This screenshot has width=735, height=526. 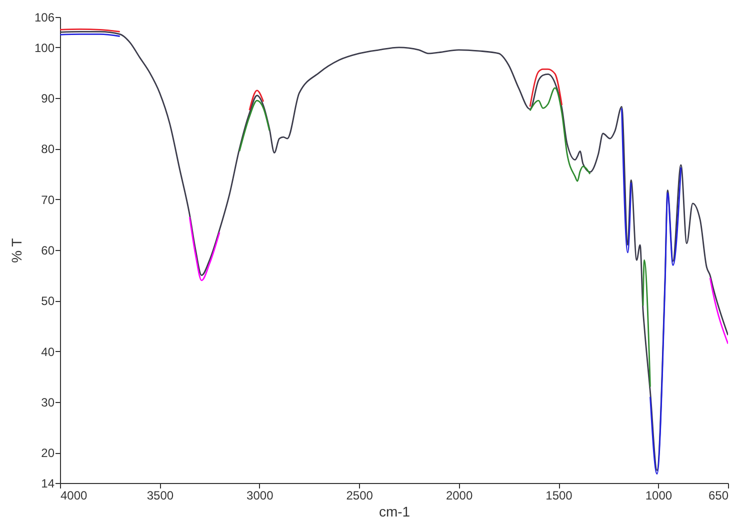 What do you see at coordinates (44, 47) in the screenshot?
I see `y-tick-label: 100` at bounding box center [44, 47].